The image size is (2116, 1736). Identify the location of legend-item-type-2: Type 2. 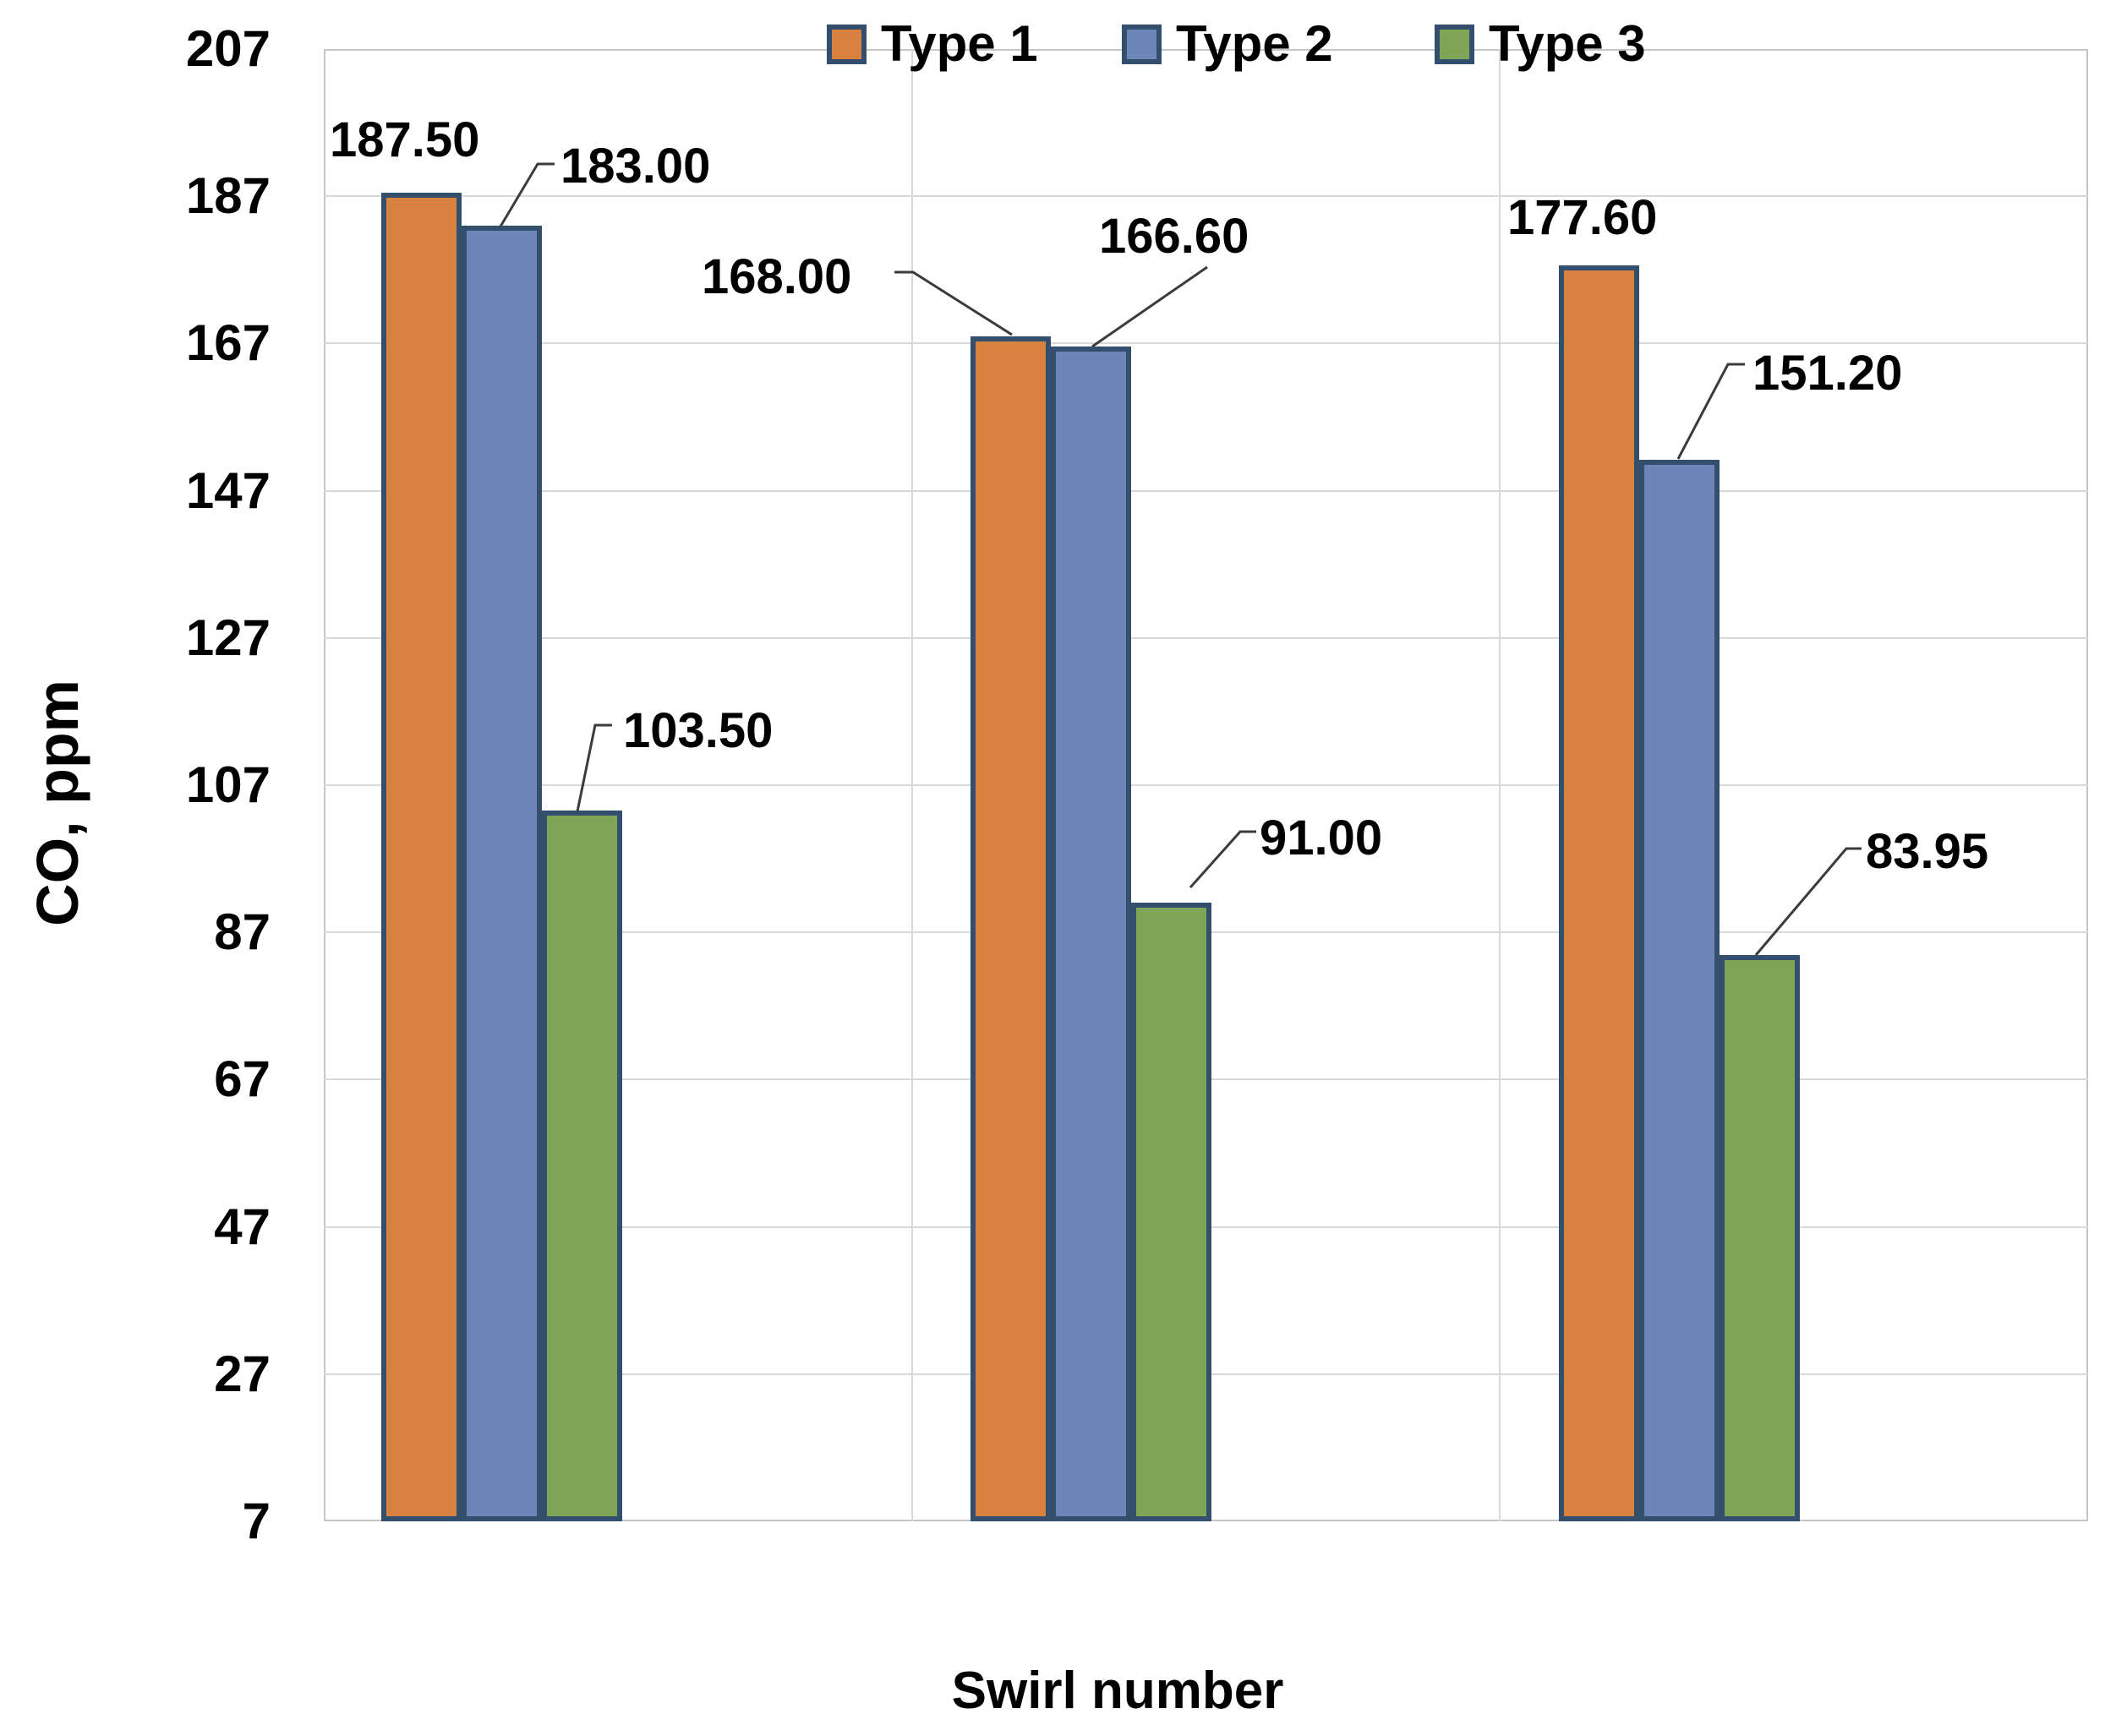
(1227, 44).